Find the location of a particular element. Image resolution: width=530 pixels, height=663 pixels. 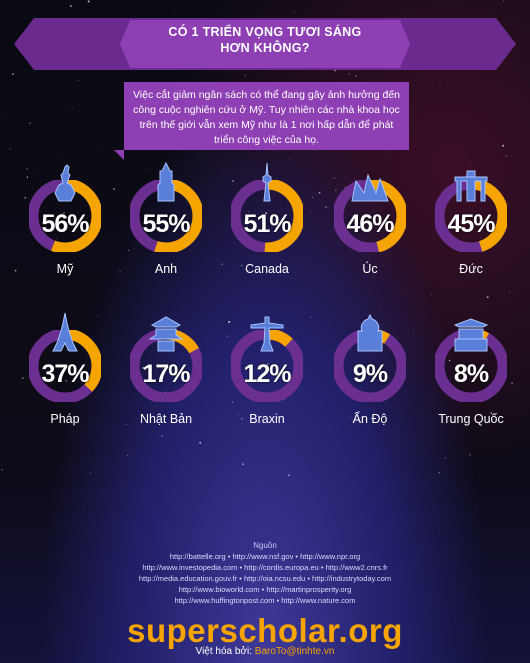

credit-author: BaroTo@tinhte.vn is located at coordinates (294, 651).